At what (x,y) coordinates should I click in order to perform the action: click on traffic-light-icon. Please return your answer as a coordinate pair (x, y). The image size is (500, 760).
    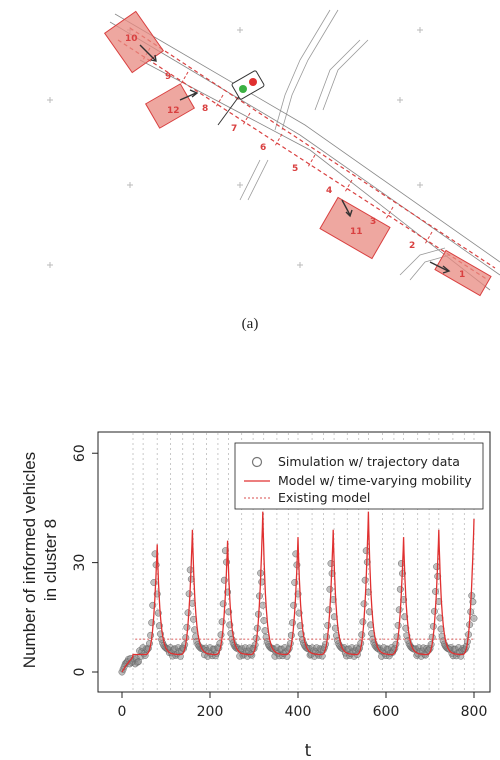
    Looking at the image, I should click on (241, 98).